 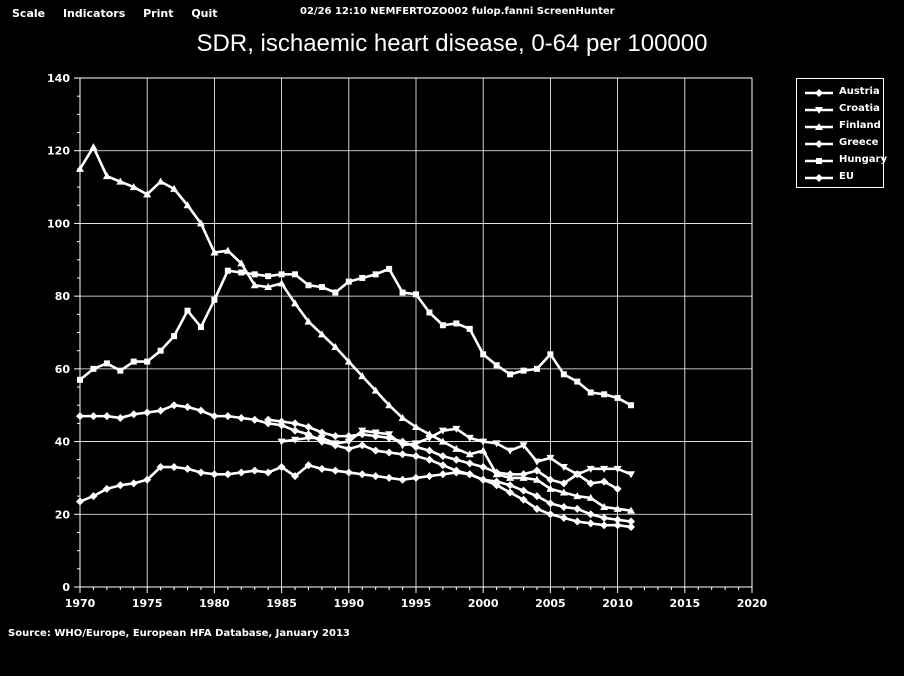 What do you see at coordinates (158, 13) in the screenshot?
I see `menu-print: Print` at bounding box center [158, 13].